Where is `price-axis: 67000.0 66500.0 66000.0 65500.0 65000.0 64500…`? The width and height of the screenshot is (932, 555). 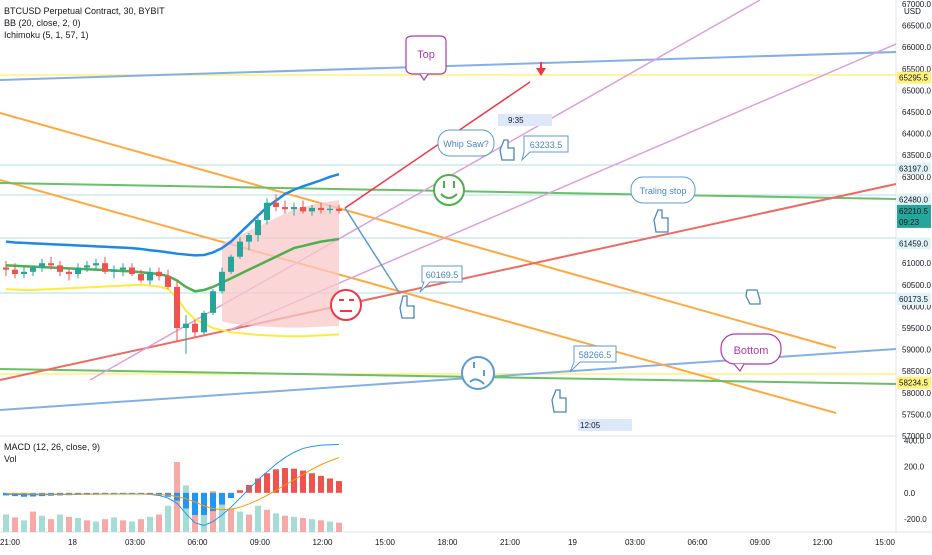
price-axis: 67000.0 66500.0 66000.0 65500.0 65000.0 64500… is located at coordinates (914, 220).